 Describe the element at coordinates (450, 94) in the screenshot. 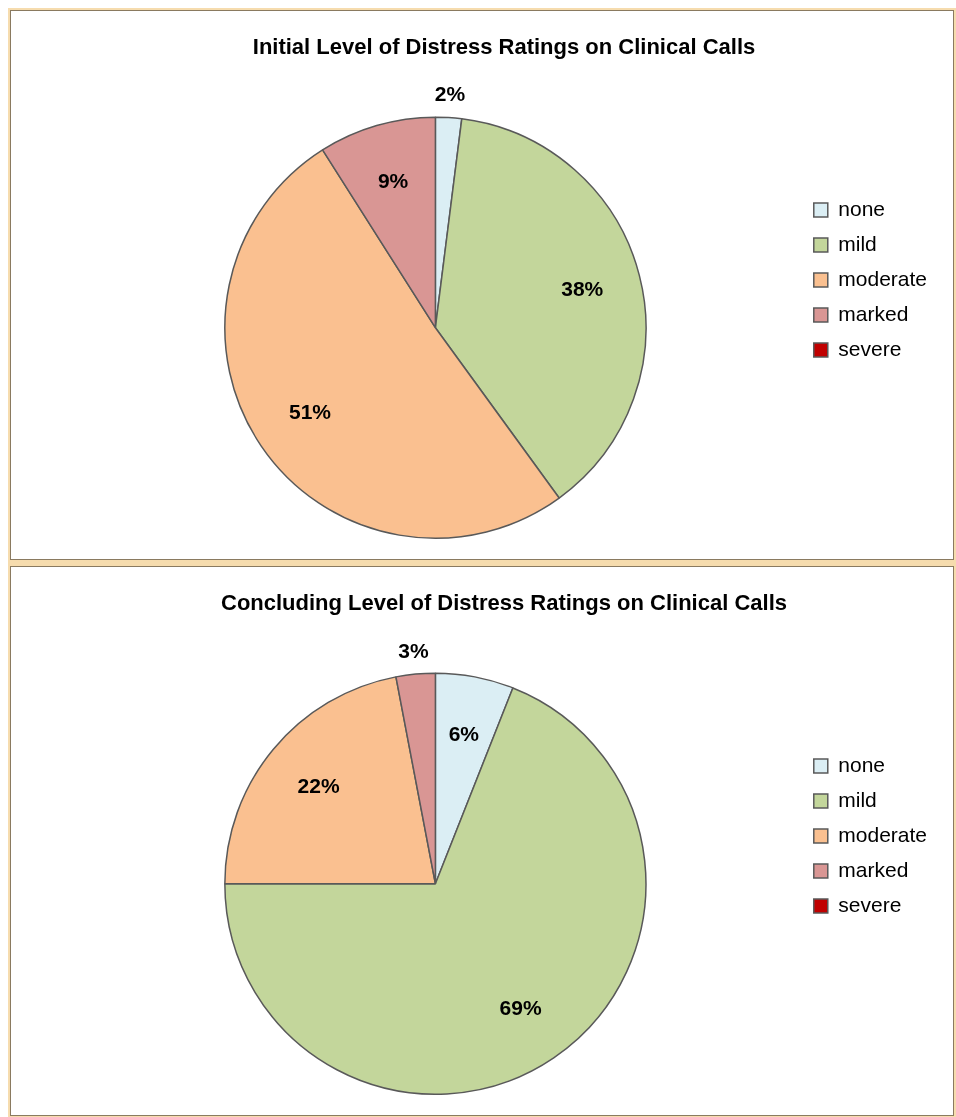

I see `data-label: 2%` at that location.